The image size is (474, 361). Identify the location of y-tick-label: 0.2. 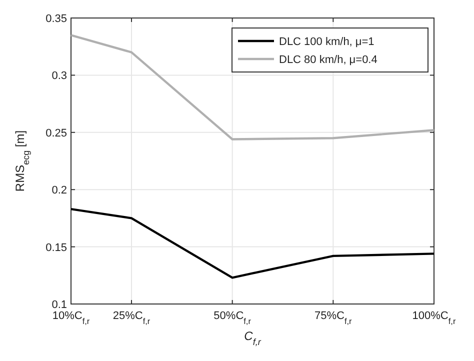
(59, 190).